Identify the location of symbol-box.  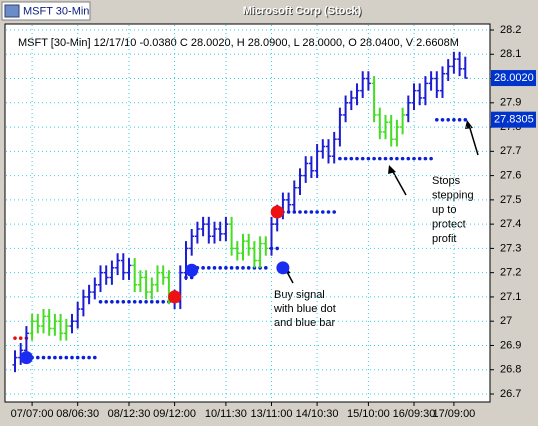
(46, 11).